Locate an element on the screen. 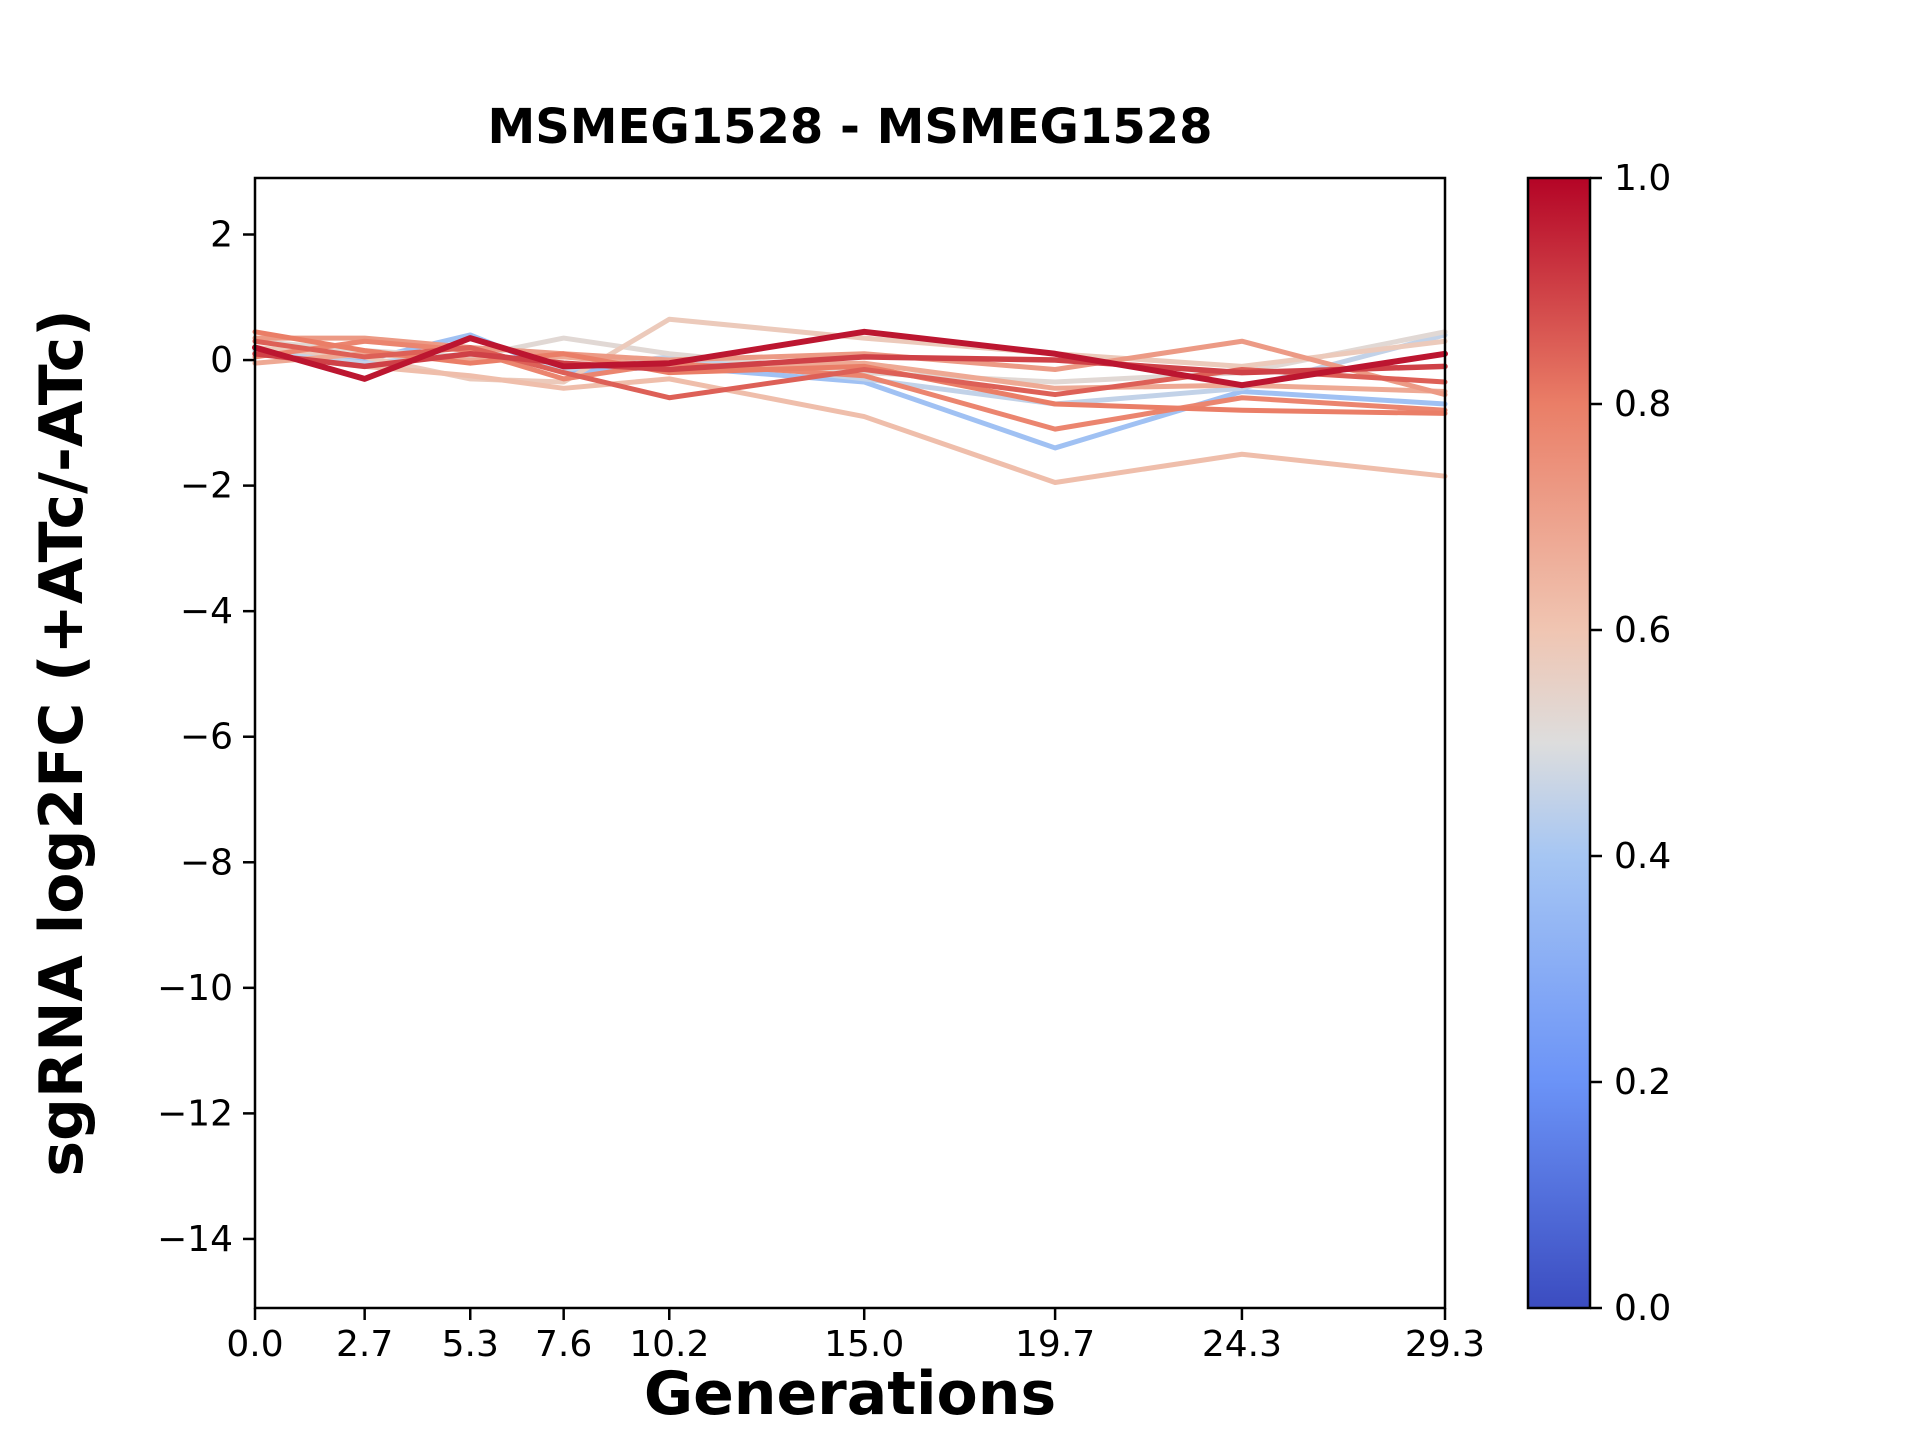  y-tick-label: −6 is located at coordinates (206, 737).